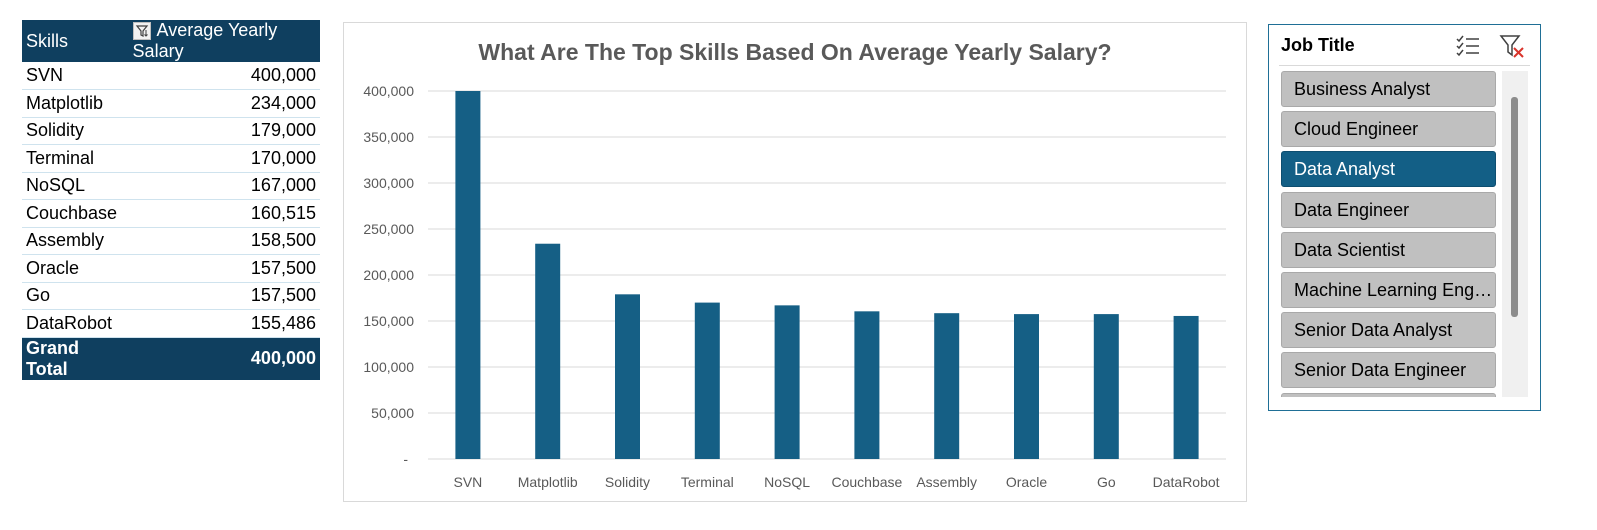 The width and height of the screenshot is (1597, 530). Describe the element at coordinates (627, 482) in the screenshot. I see `x-tick-label: Solidity` at that location.